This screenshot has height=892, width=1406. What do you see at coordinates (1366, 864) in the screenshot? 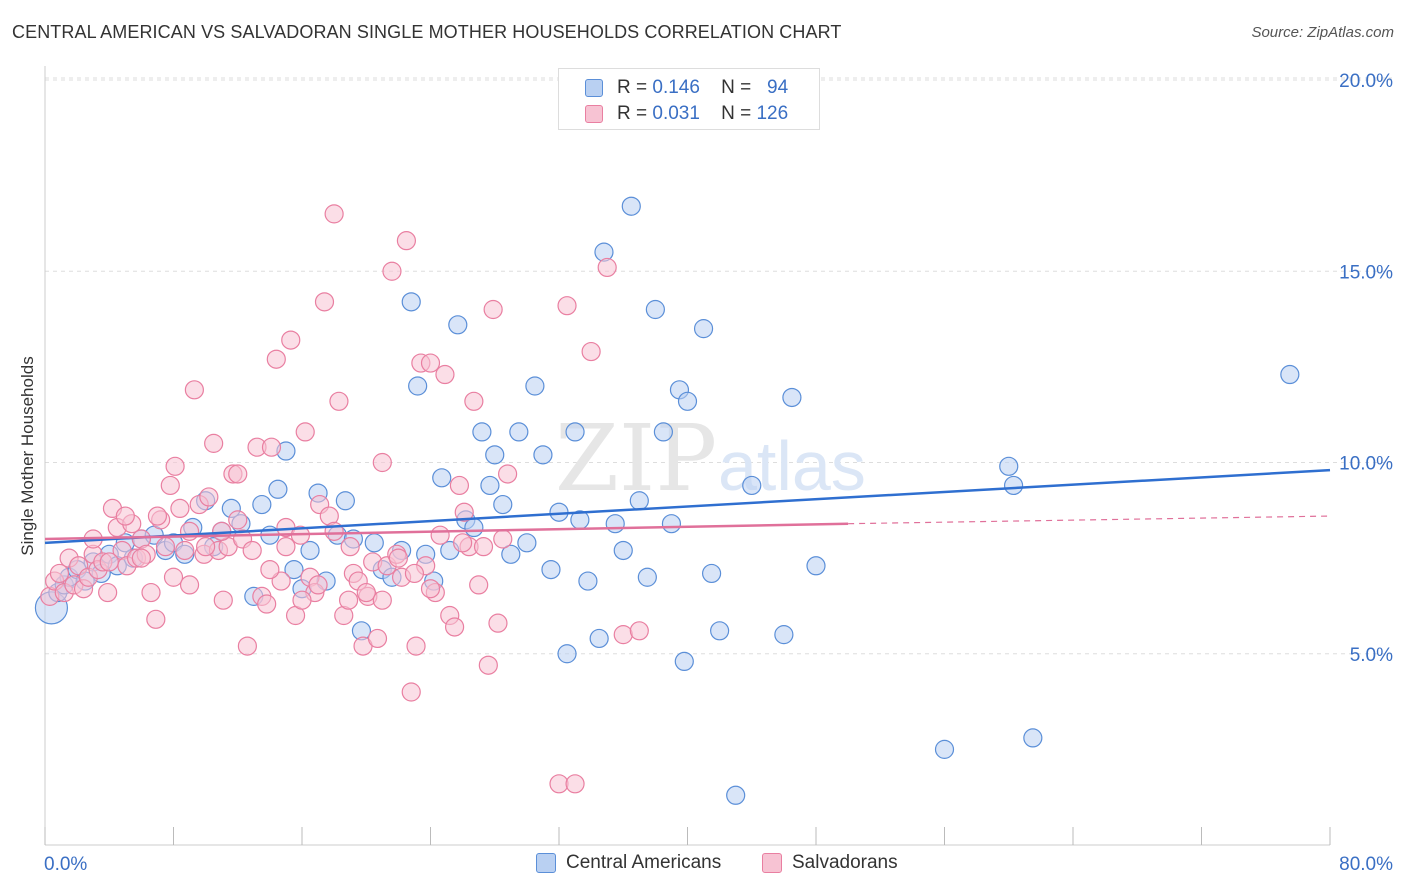
I see `x-tick-label: 80.0%` at bounding box center [1366, 864].